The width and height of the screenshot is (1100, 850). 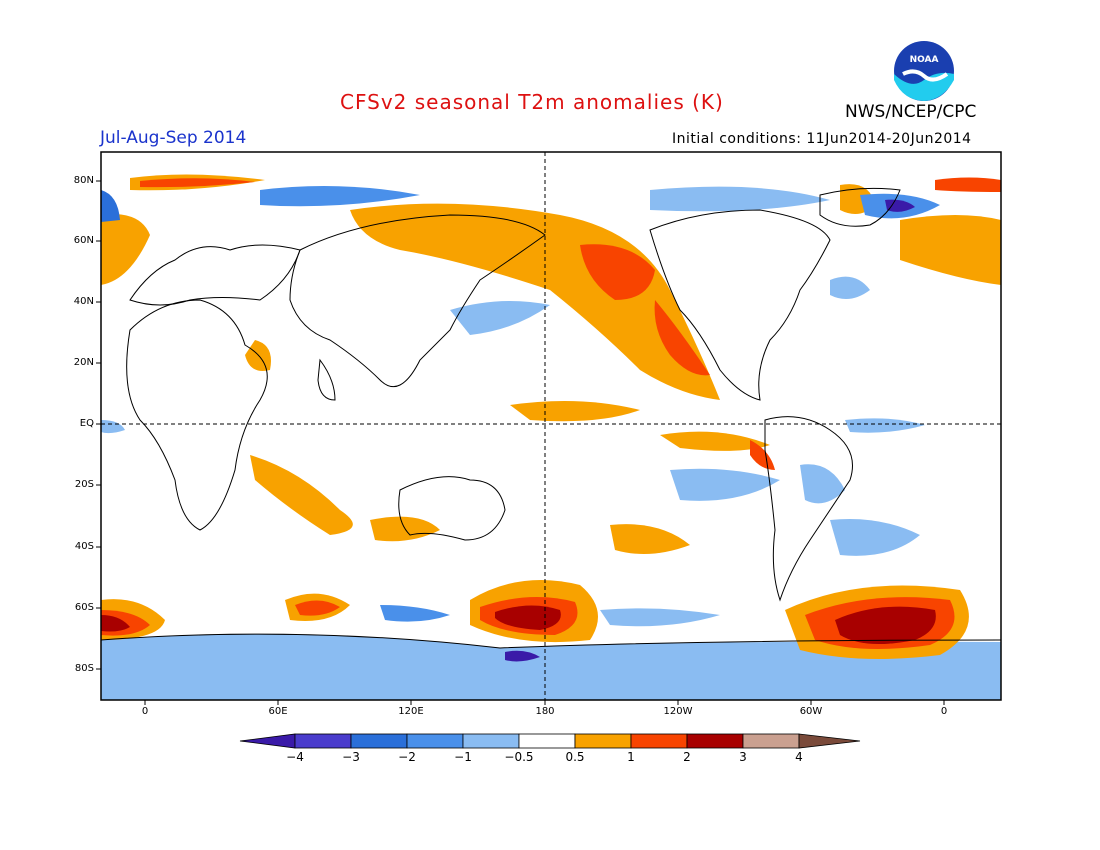 What do you see at coordinates (84, 668) in the screenshot?
I see `lat-label: 80S` at bounding box center [84, 668].